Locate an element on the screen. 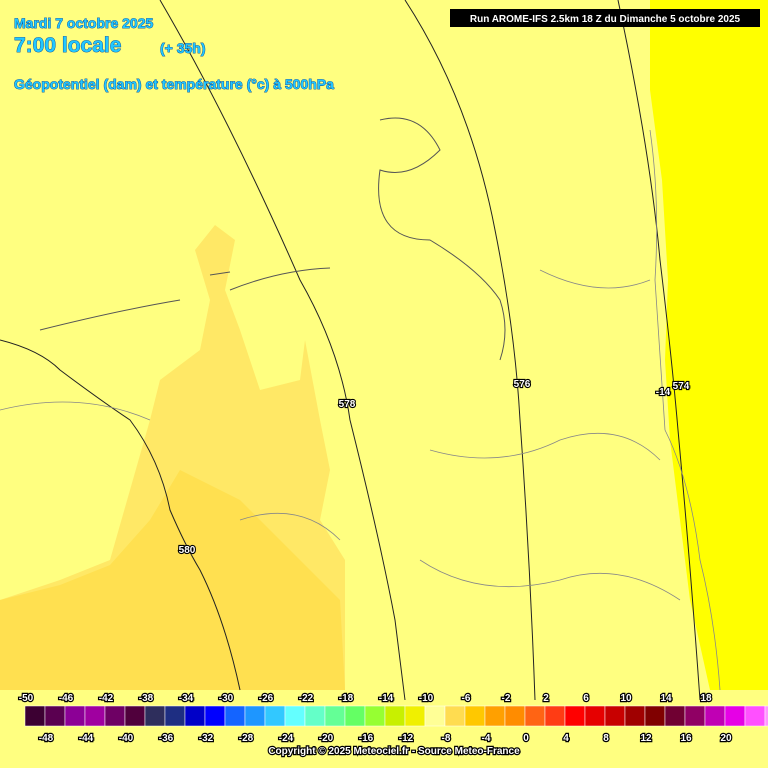 Image resolution: width=768 pixels, height=768 pixels. colorbar-label: -18 is located at coordinates (346, 698).